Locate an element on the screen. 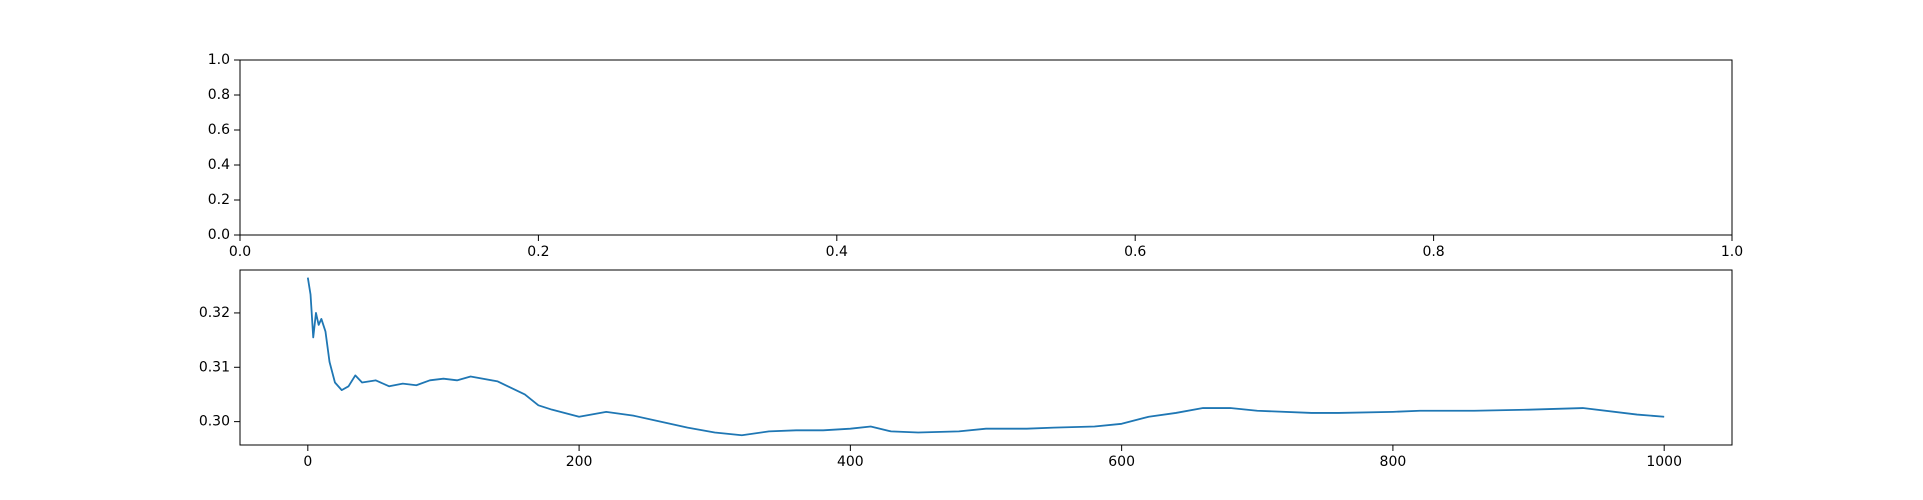 The width and height of the screenshot is (1923, 500). x-tick-label: 800 is located at coordinates (1393, 462).